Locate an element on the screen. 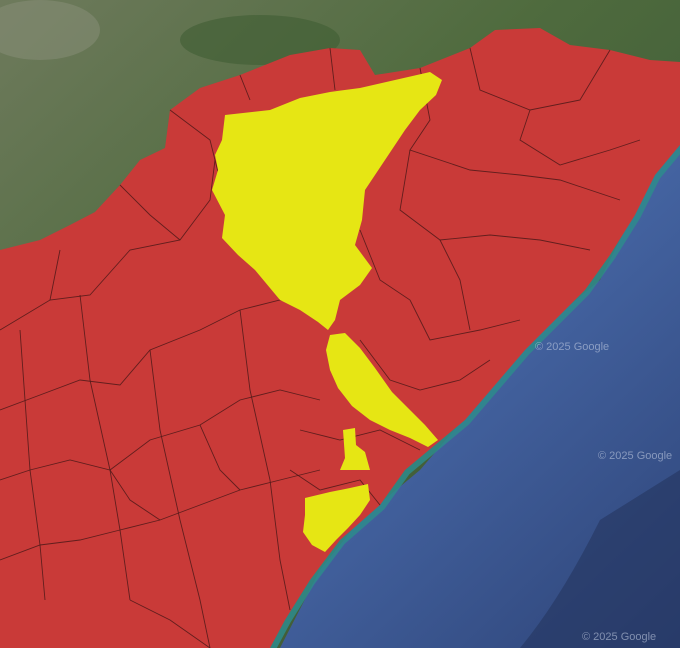 This screenshot has height=648, width=680. highlight-region-north is located at coordinates (327, 201).